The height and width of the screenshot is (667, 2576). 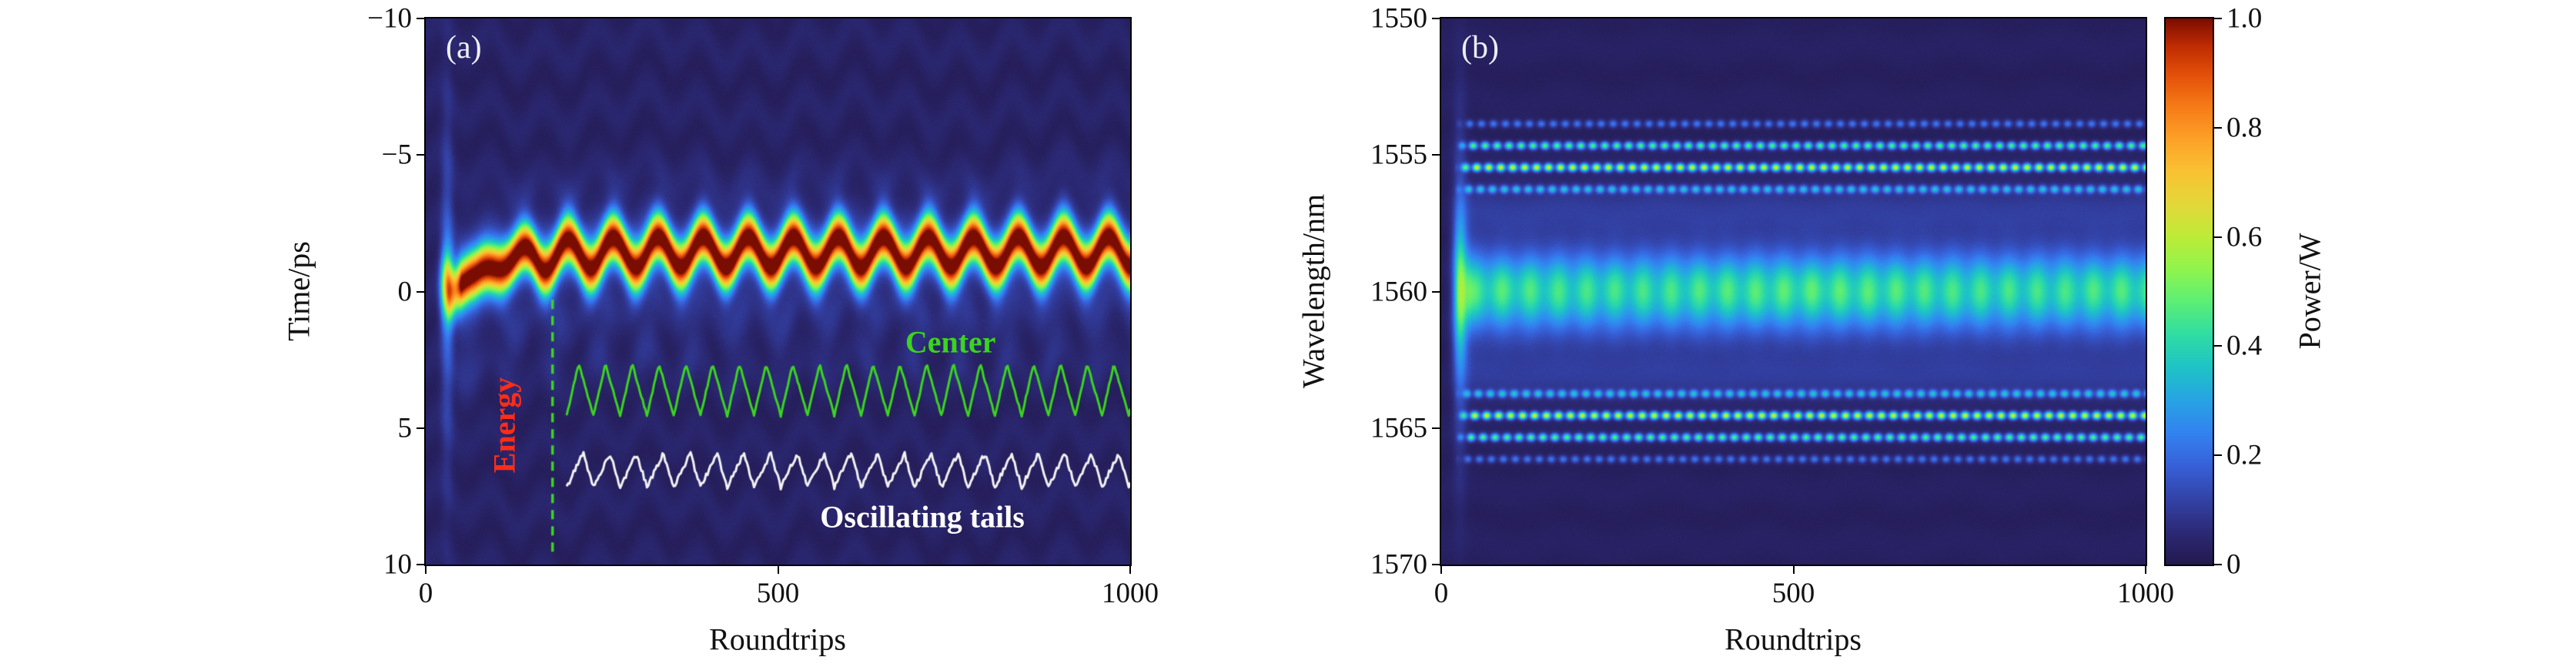 I want to click on colorbar-tick-label: 0.6, so click(x=2245, y=237).